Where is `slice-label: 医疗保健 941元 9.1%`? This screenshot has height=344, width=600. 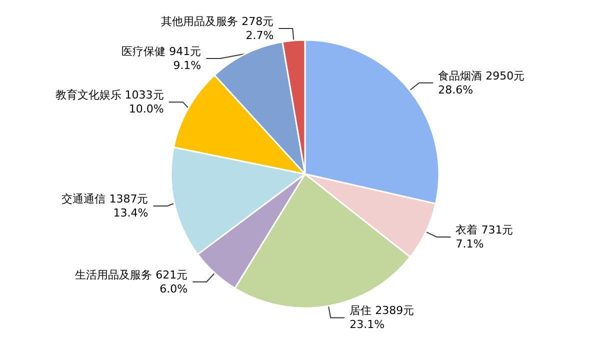 slice-label: 医疗保健 941元 9.1% is located at coordinates (162, 58).